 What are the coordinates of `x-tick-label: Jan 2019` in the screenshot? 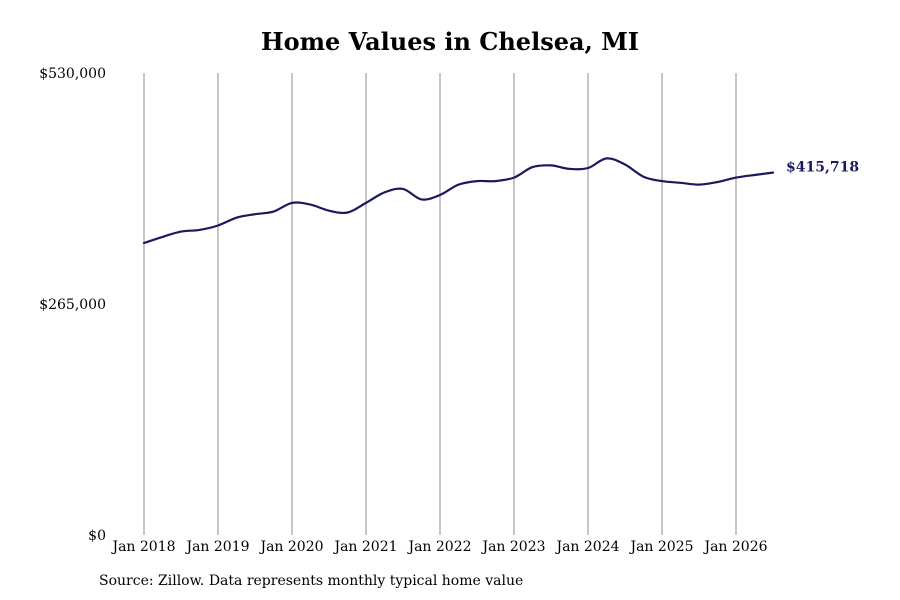 It's located at (216, 547).